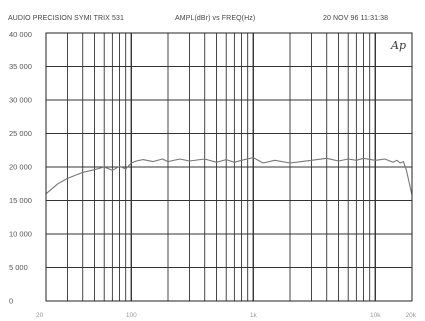 The width and height of the screenshot is (425, 321). I want to click on x-axis-ticks: 20 100 1k 10k 20k, so click(226, 315).